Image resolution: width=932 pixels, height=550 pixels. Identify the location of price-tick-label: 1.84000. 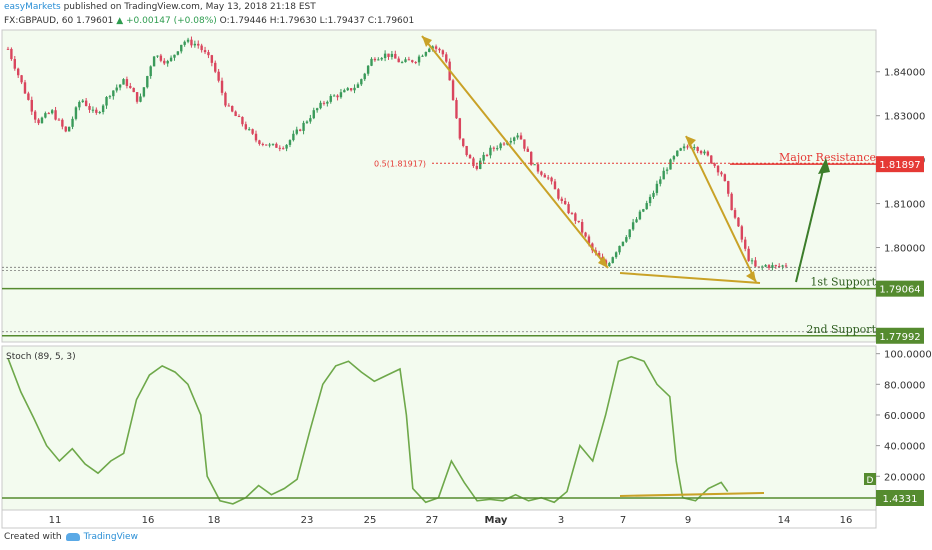
(904, 73).